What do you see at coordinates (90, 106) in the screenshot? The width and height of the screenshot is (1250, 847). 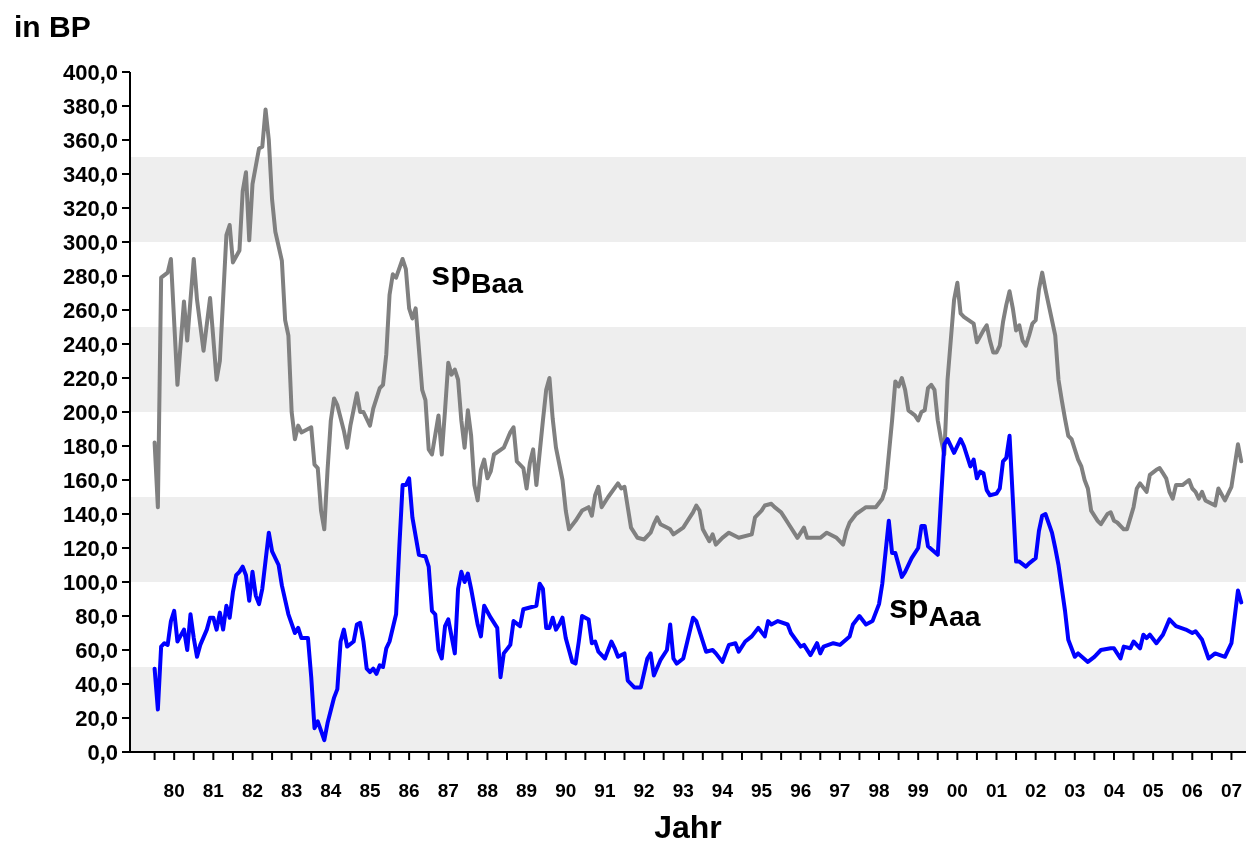 I see `y-tick-label: 380,0` at bounding box center [90, 106].